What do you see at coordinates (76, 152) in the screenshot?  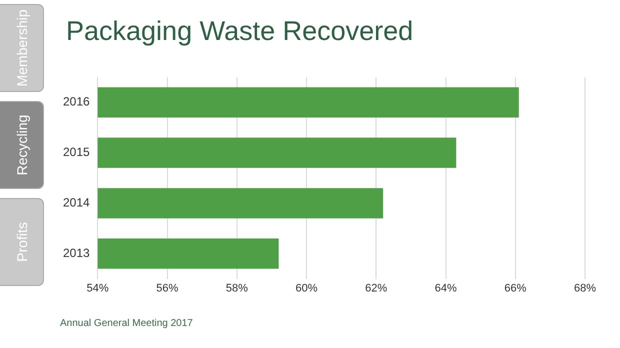 I see `y-tick-label: 2015` at bounding box center [76, 152].